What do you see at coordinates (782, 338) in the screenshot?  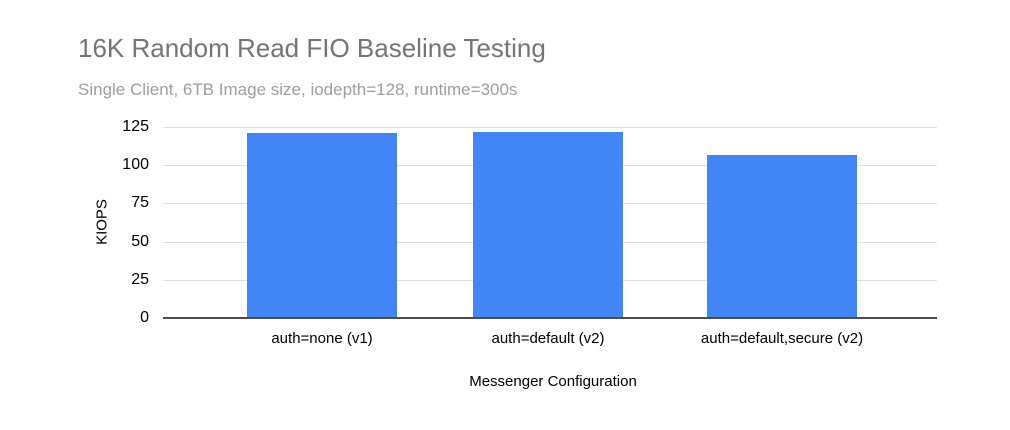 I see `x-category-label-3: auth=default,secure (v2)` at bounding box center [782, 338].